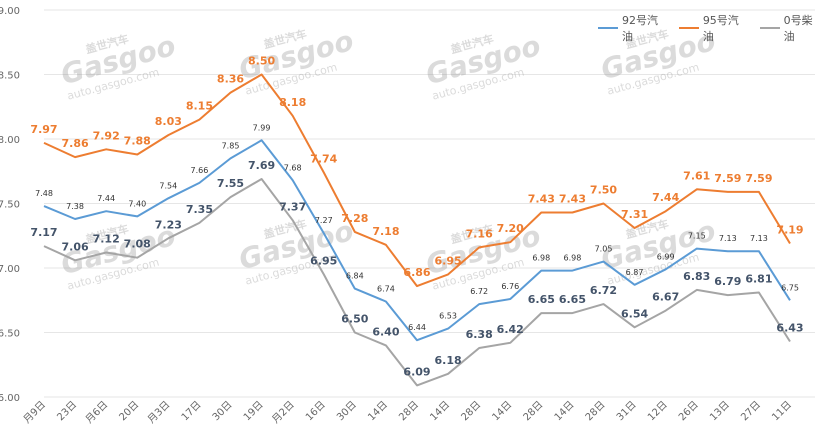 The height and width of the screenshot is (426, 820). Describe the element at coordinates (386, 289) in the screenshot. I see `data-label-92: 6.74` at that location.